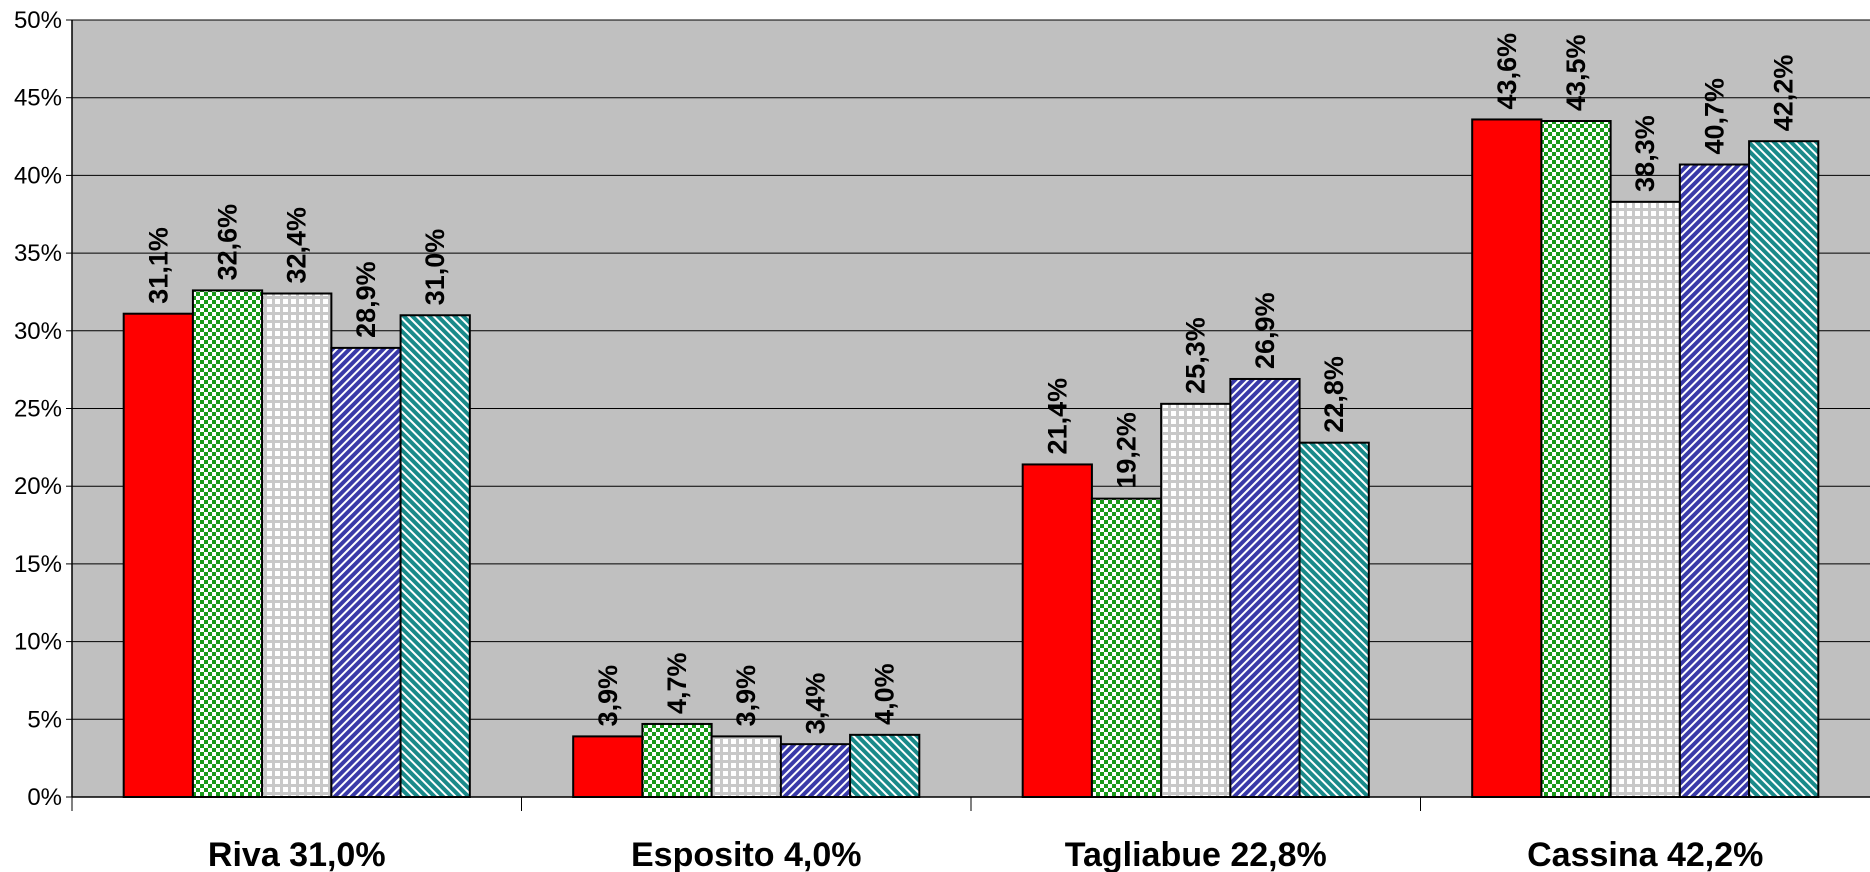 The width and height of the screenshot is (1870, 872). I want to click on y-tick-label: 40%, so click(38, 175).